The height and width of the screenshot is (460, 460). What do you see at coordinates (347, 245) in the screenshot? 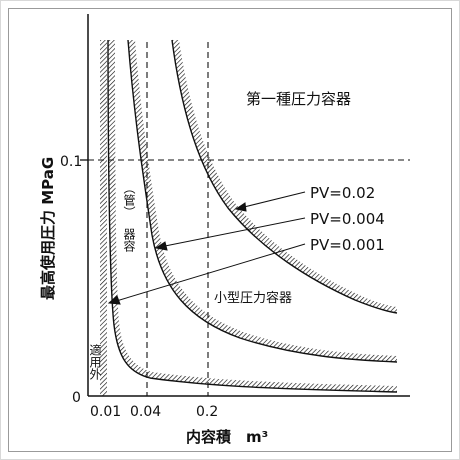
I see `curve-label-pv-0.001: PV=0.001` at bounding box center [347, 245].